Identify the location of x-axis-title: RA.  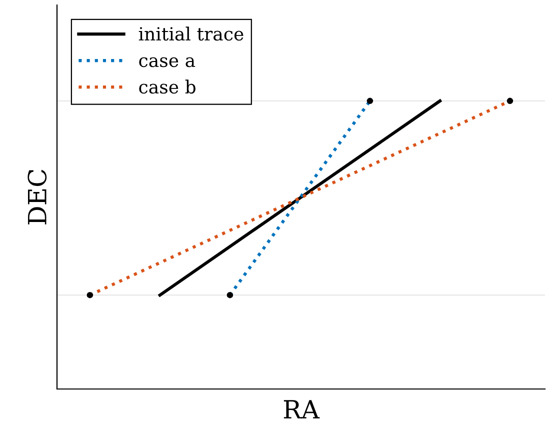
(302, 409).